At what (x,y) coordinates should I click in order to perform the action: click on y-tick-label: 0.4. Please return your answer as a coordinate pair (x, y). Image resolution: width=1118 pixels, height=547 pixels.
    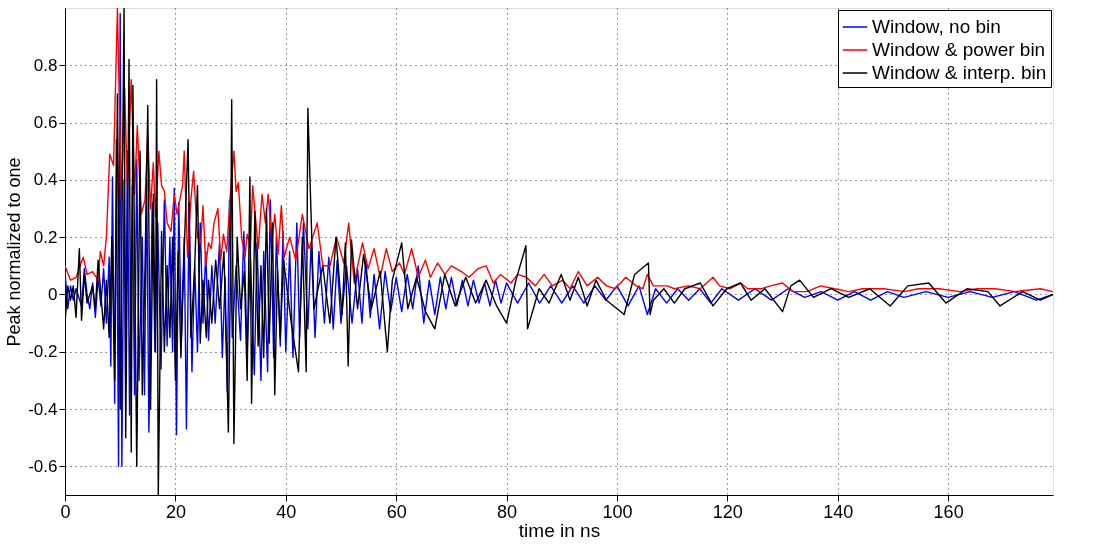
    Looking at the image, I should click on (45, 180).